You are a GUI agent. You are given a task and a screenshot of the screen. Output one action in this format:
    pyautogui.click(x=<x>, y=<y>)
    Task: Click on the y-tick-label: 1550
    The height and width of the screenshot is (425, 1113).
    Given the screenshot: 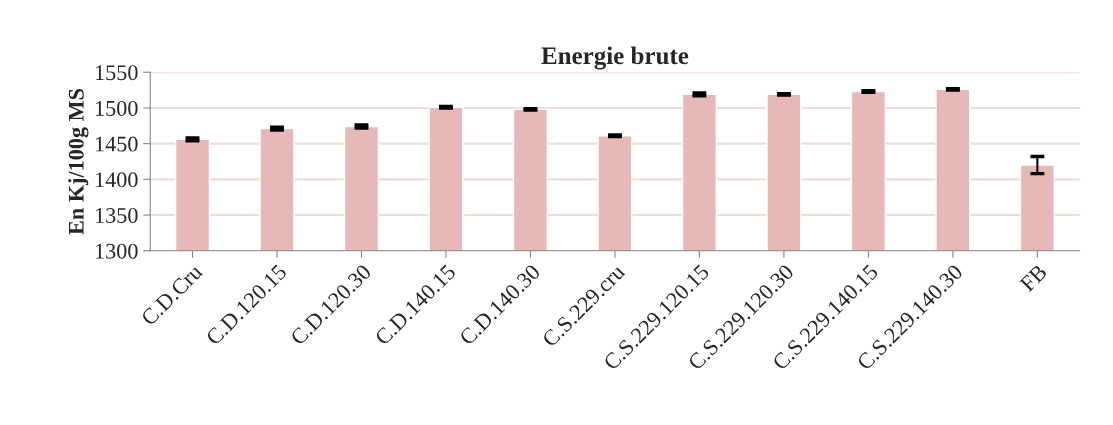 What is the action you would take?
    pyautogui.click(x=116, y=73)
    